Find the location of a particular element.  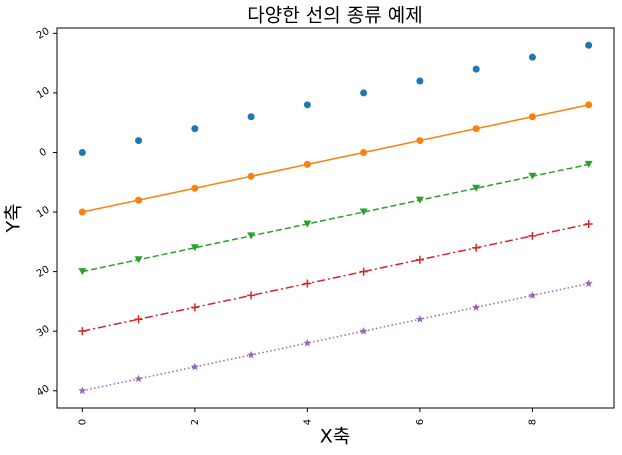

chart-title: 다양한 선의 종류 예제 is located at coordinates (334, 16).